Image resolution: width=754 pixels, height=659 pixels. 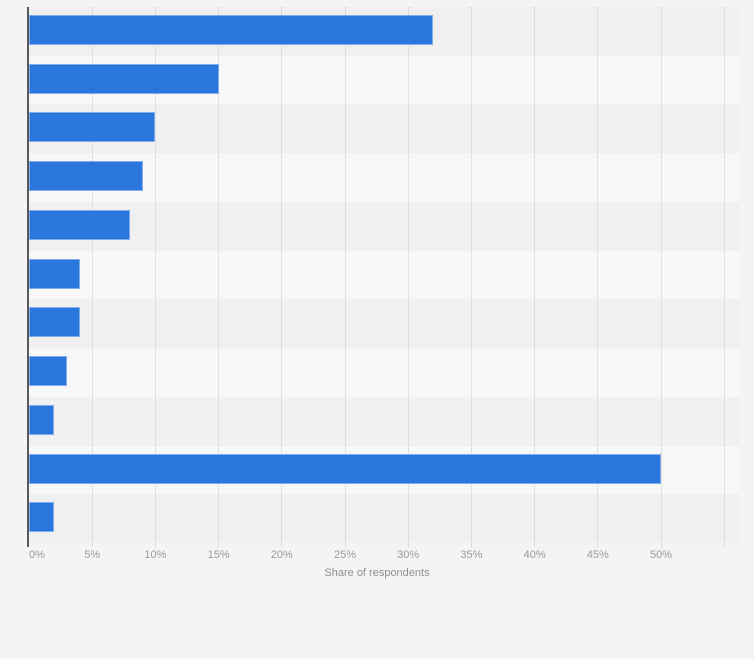 What do you see at coordinates (661, 555) in the screenshot?
I see `x-tick-label: 50%` at bounding box center [661, 555].